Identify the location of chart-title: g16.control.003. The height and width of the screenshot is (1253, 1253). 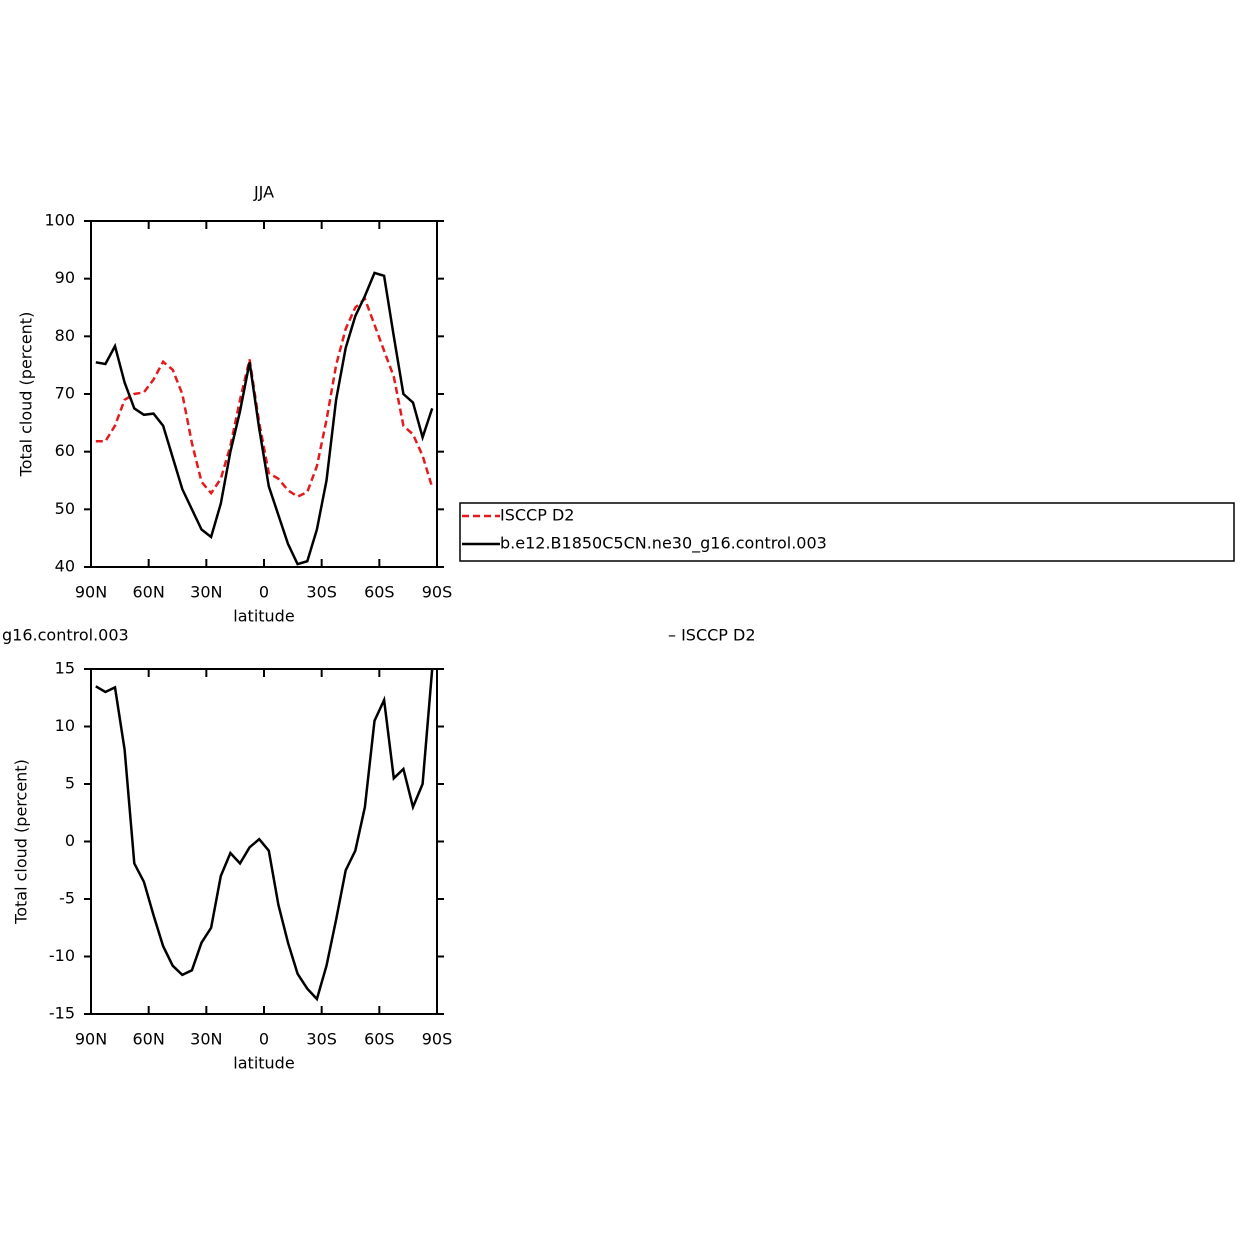
(65, 635).